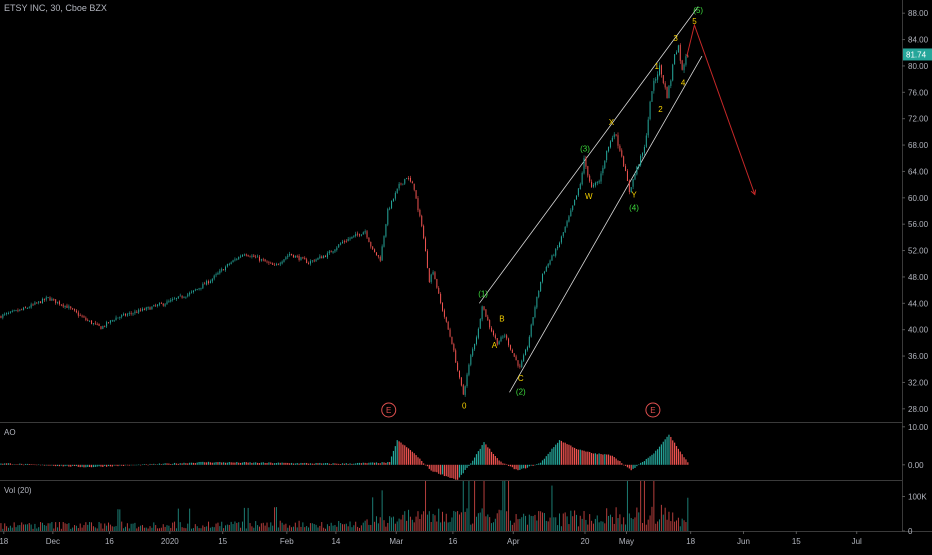 The image size is (932, 555). What do you see at coordinates (917, 54) in the screenshot?
I see `last-price-badge` at bounding box center [917, 54].